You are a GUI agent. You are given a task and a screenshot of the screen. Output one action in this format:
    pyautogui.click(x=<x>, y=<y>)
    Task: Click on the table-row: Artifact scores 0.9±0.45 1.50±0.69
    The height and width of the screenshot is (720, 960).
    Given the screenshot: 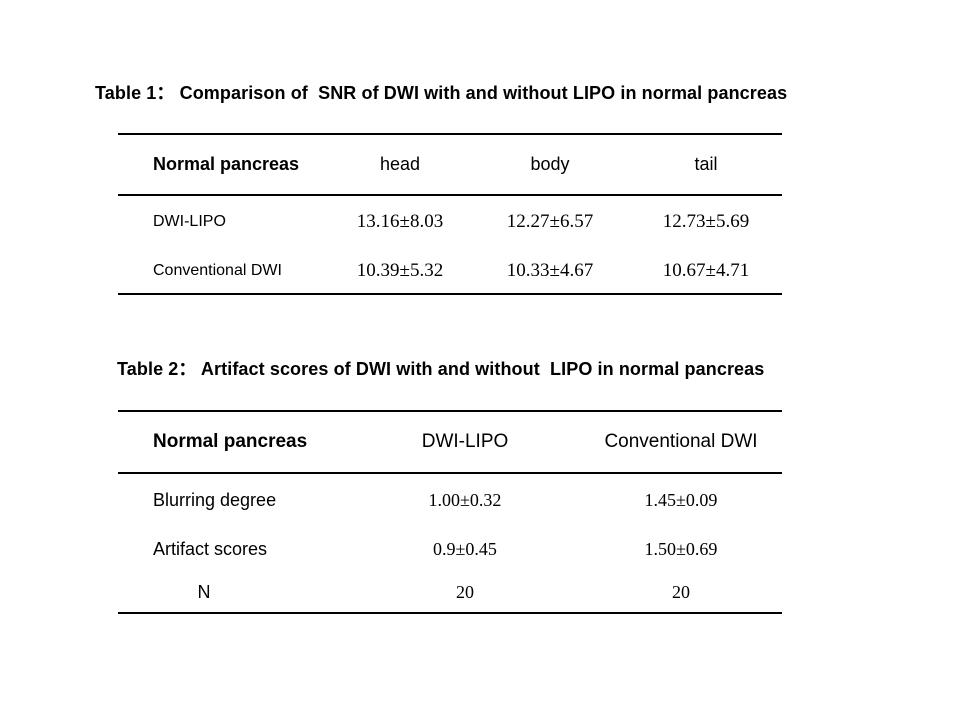 What is the action you would take?
    pyautogui.click(x=450, y=549)
    